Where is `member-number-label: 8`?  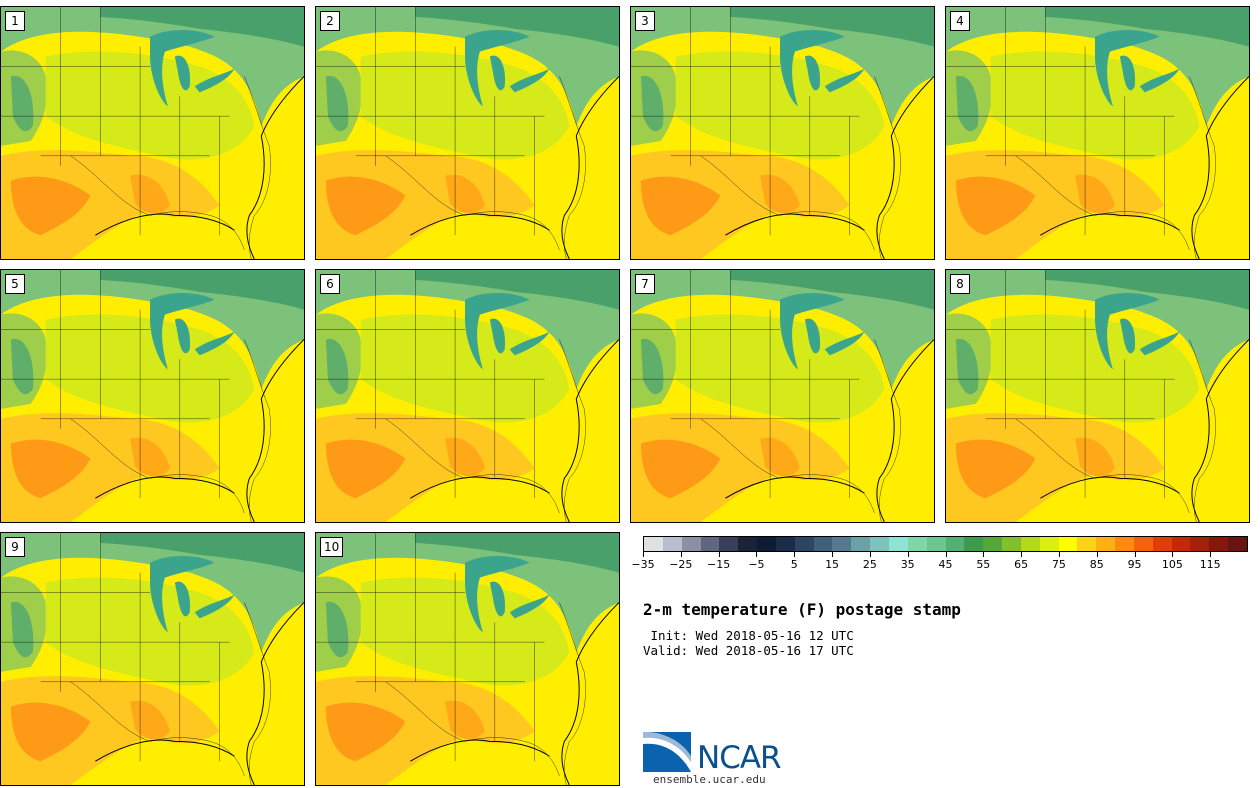
member-number-label: 8 is located at coordinates (960, 284).